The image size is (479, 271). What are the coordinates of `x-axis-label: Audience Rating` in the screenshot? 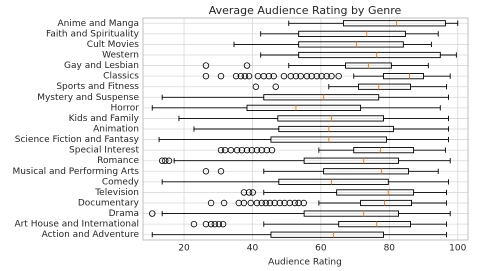 It's located at (305, 263).